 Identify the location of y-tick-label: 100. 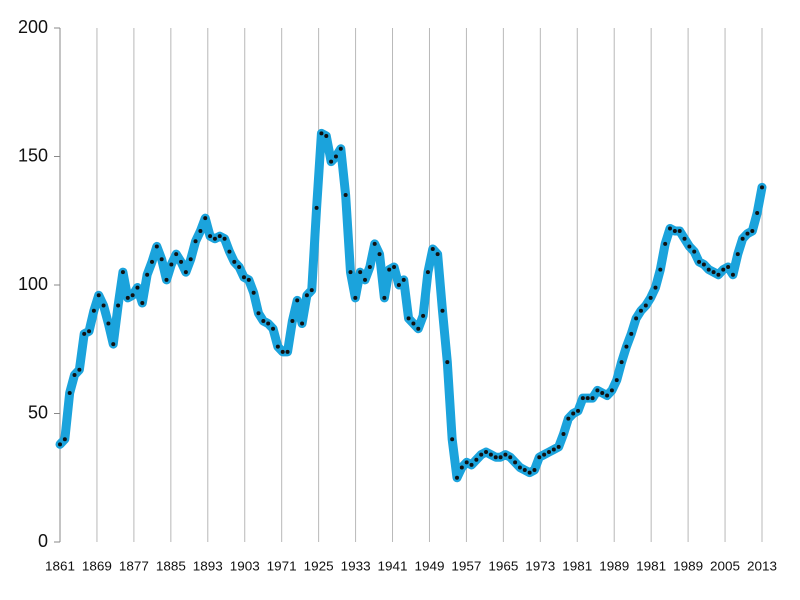
(33, 284).